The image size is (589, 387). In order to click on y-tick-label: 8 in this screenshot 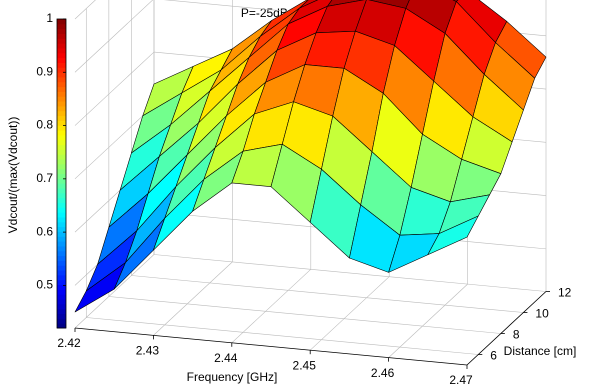, I will do `click(516, 335)`.